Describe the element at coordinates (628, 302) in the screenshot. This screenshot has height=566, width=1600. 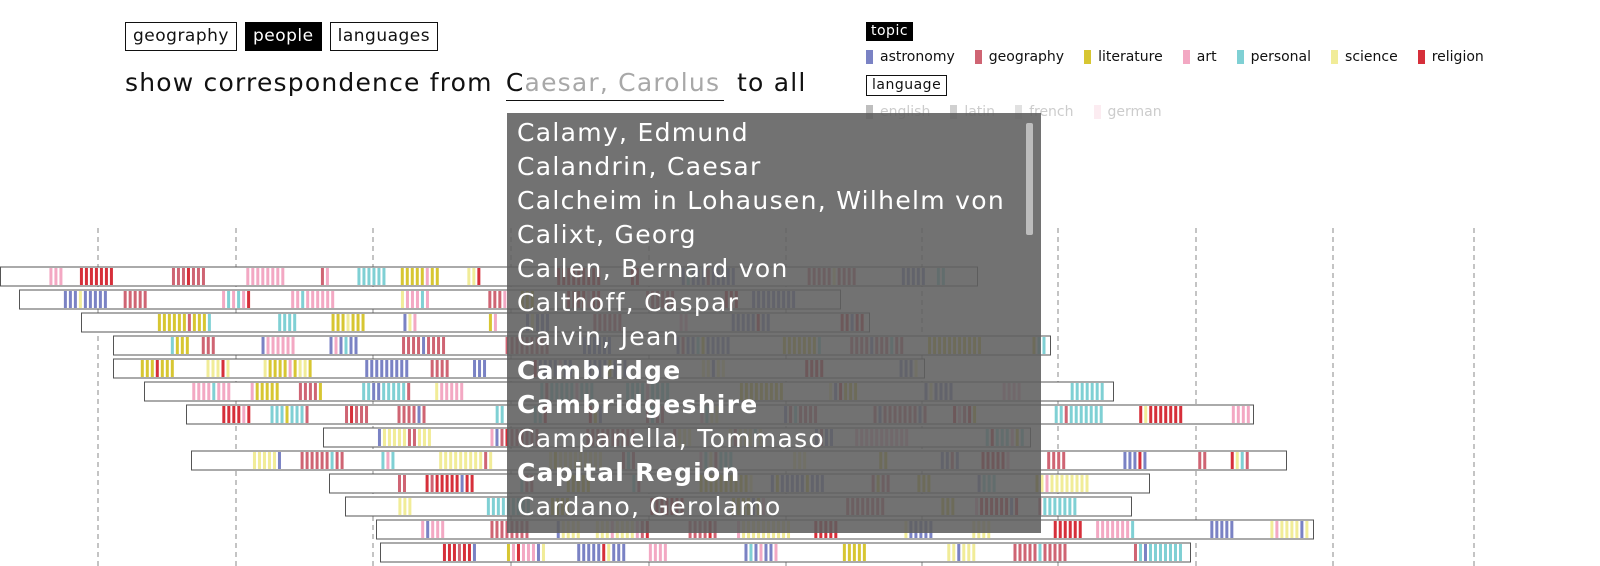
I see `autocomplete-option: Calthoff, Caspar` at that location.